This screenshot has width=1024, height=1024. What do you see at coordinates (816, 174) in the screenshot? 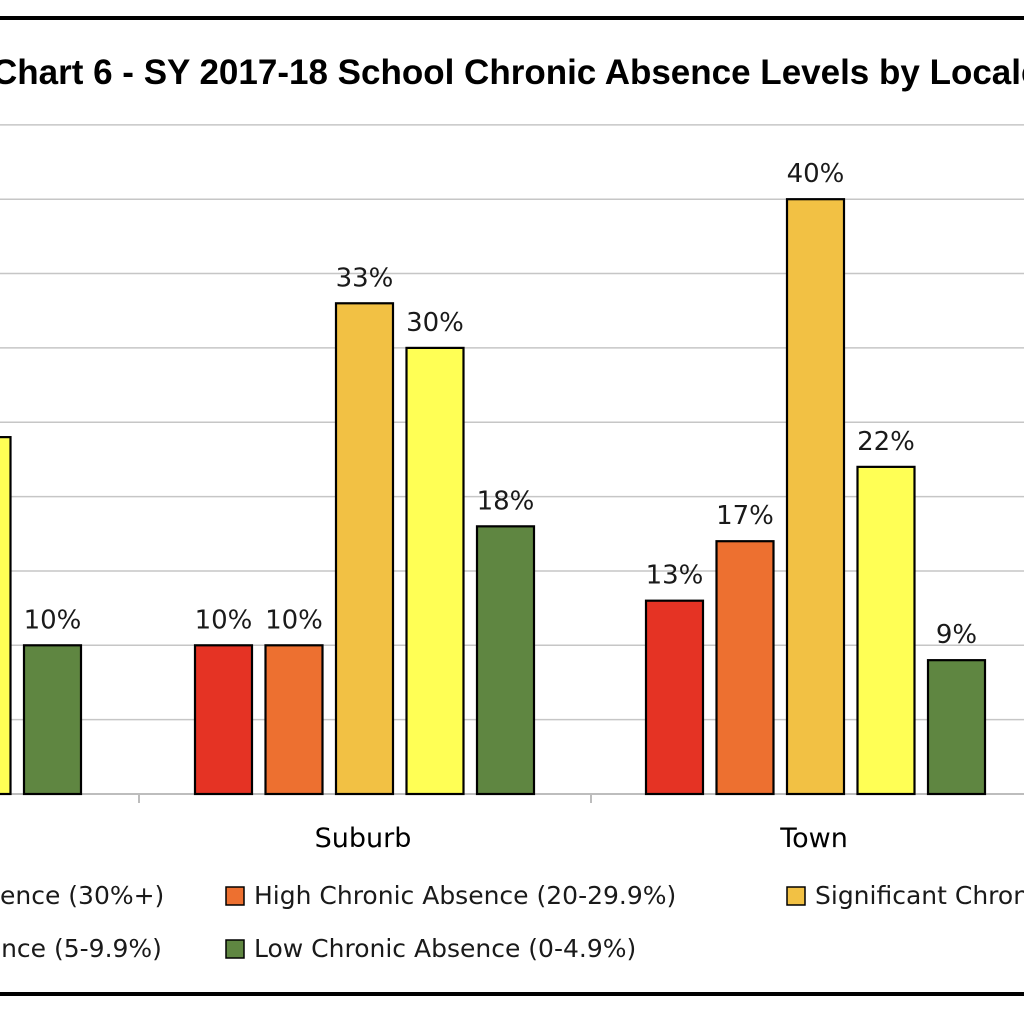
I see `data-label: 40%` at bounding box center [816, 174].